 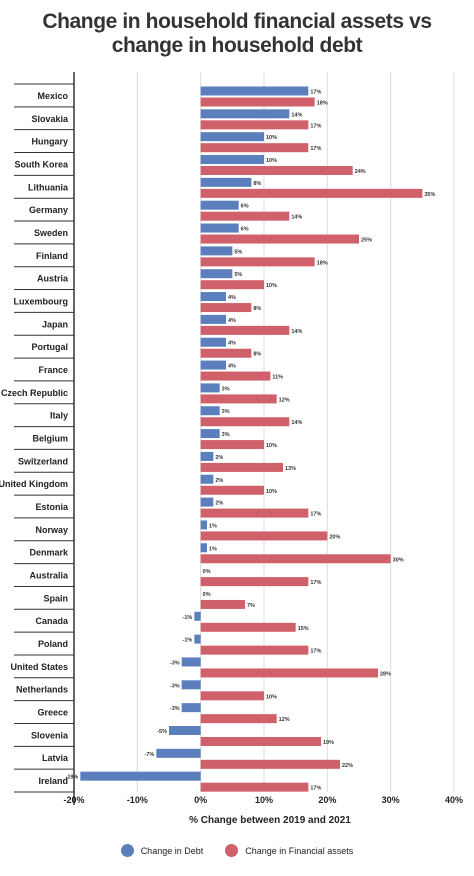 I want to click on financial-assets-value-label: 35%, so click(x=429, y=195).